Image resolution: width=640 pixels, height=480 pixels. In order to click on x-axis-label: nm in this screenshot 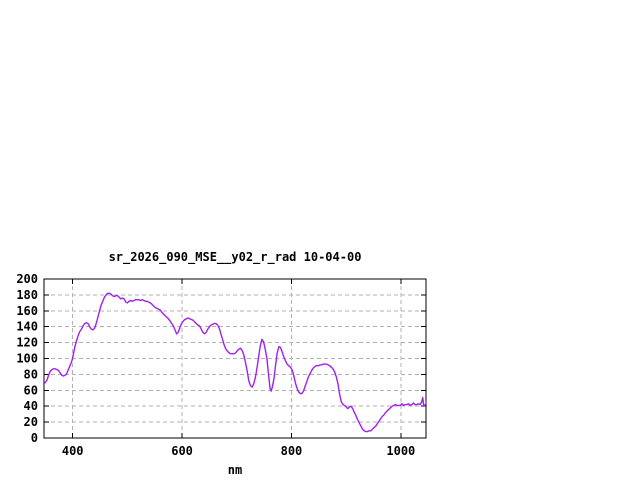, I will do `click(235, 470)`.